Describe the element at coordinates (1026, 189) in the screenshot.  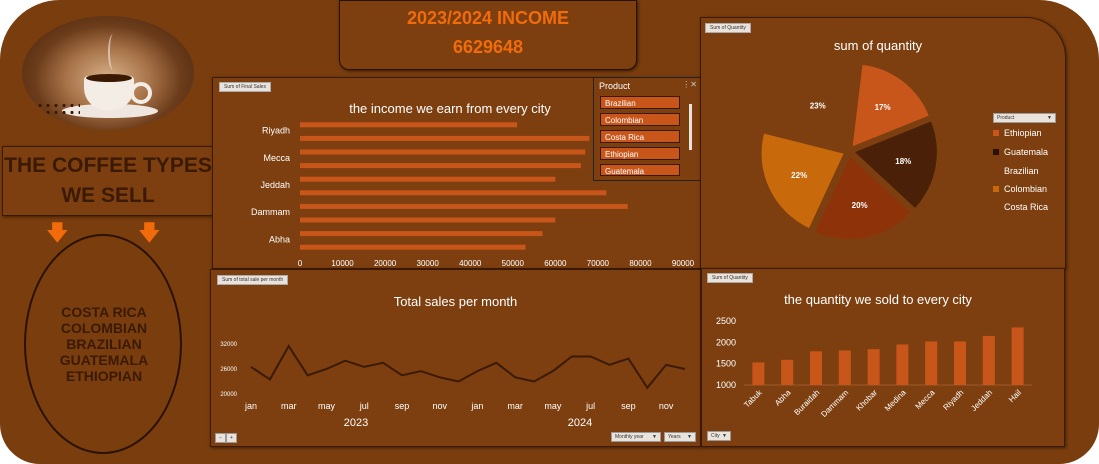
I see `legend-label: Colombian` at that location.